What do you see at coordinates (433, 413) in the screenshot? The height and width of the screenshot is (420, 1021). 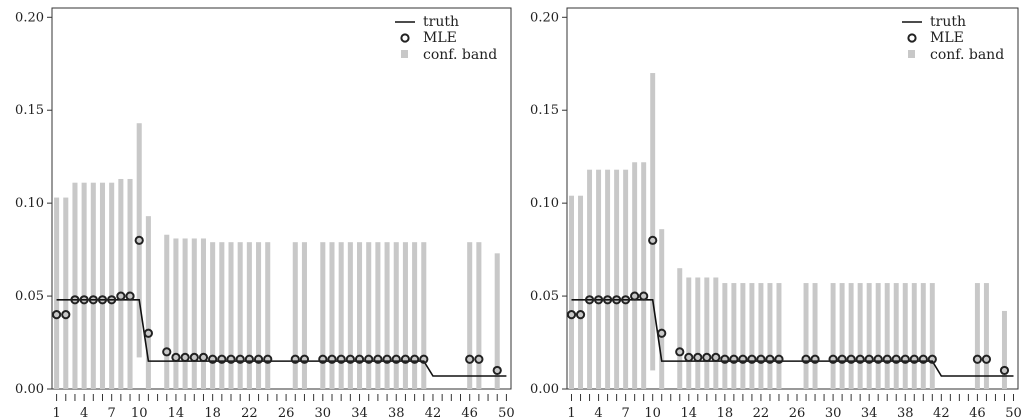 I see `left-xtick-label: 42` at bounding box center [433, 413].